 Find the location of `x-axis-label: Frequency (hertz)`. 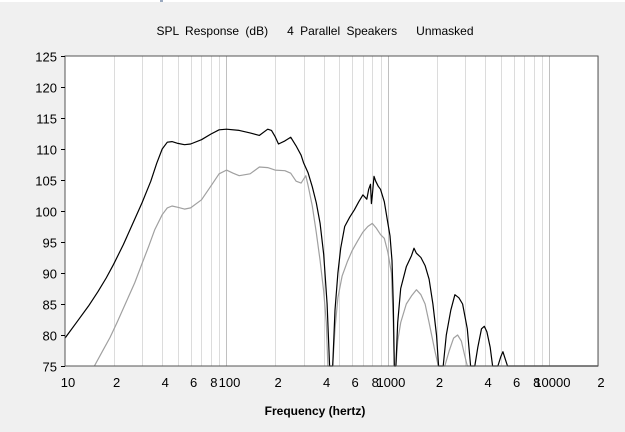

x-axis-label: Frequency (hertz) is located at coordinates (315, 411).